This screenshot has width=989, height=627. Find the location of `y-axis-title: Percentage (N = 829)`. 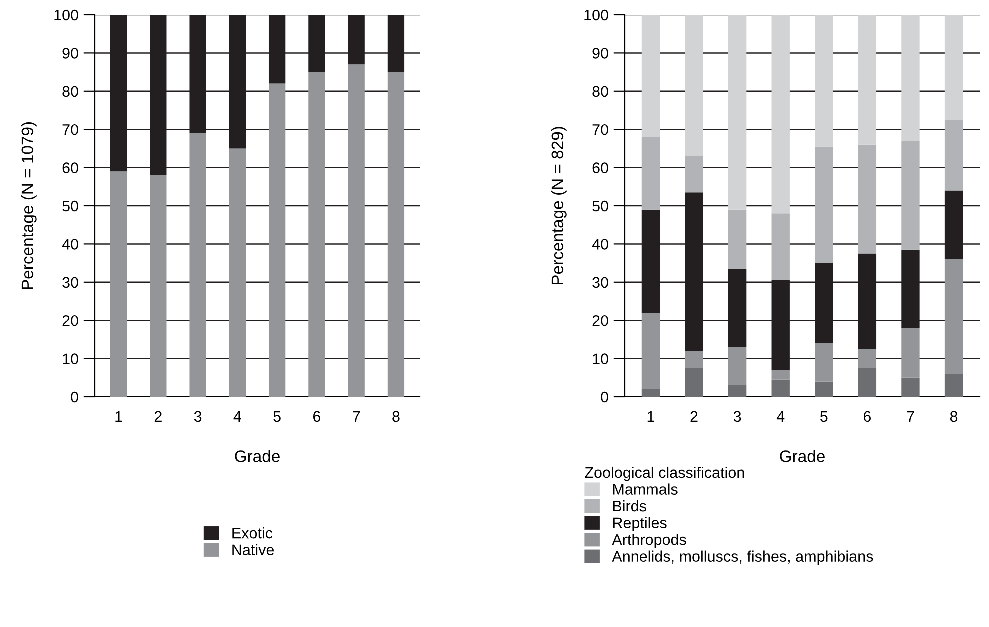

y-axis-title: Percentage (N = 829) is located at coordinates (559, 206).